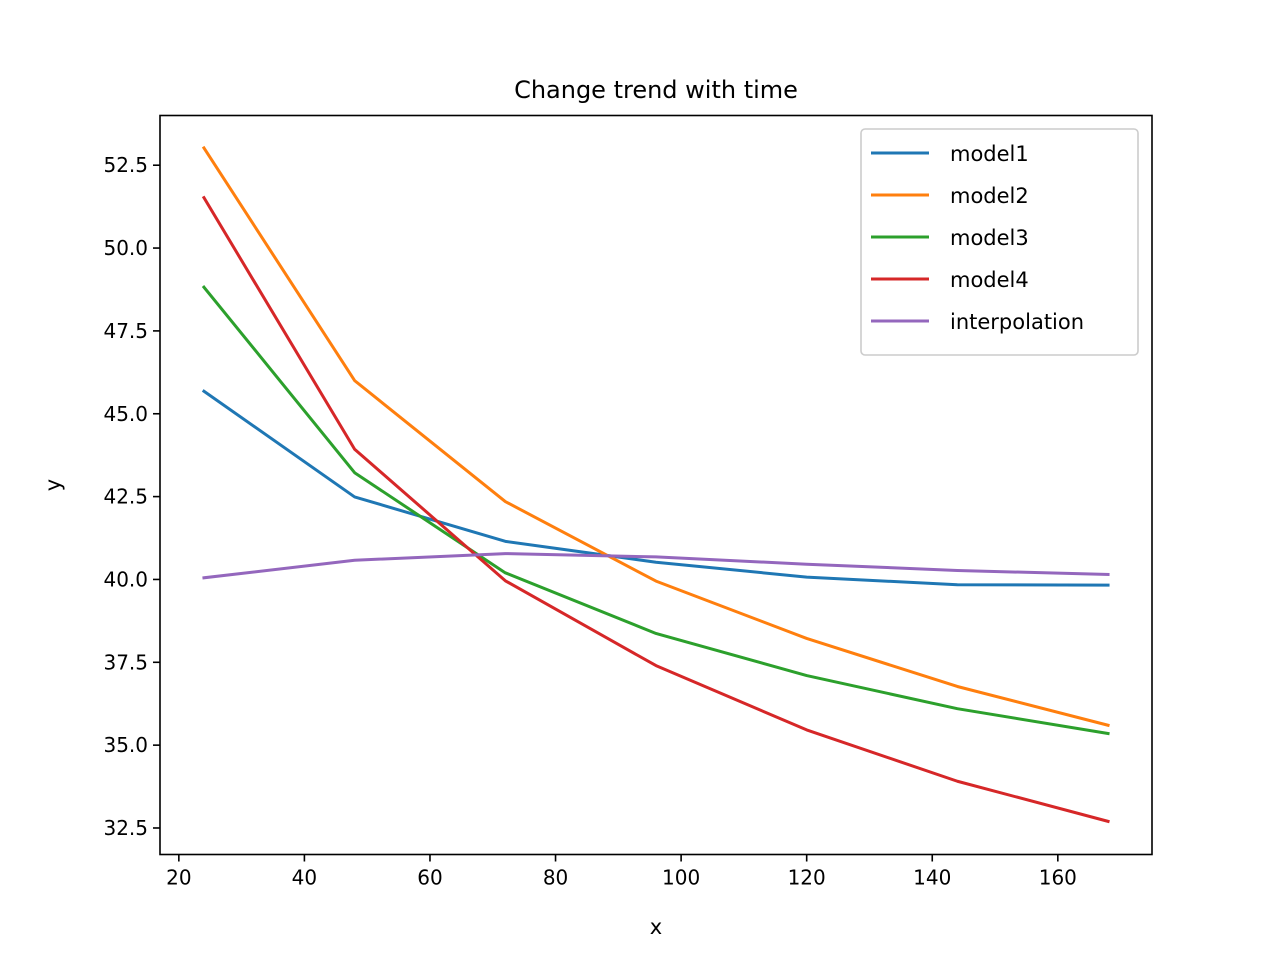 This screenshot has width=1280, height=960. What do you see at coordinates (621, 872) in the screenshot?
I see `x-axis: 20 40 60 80 100 120 140 160` at bounding box center [621, 872].